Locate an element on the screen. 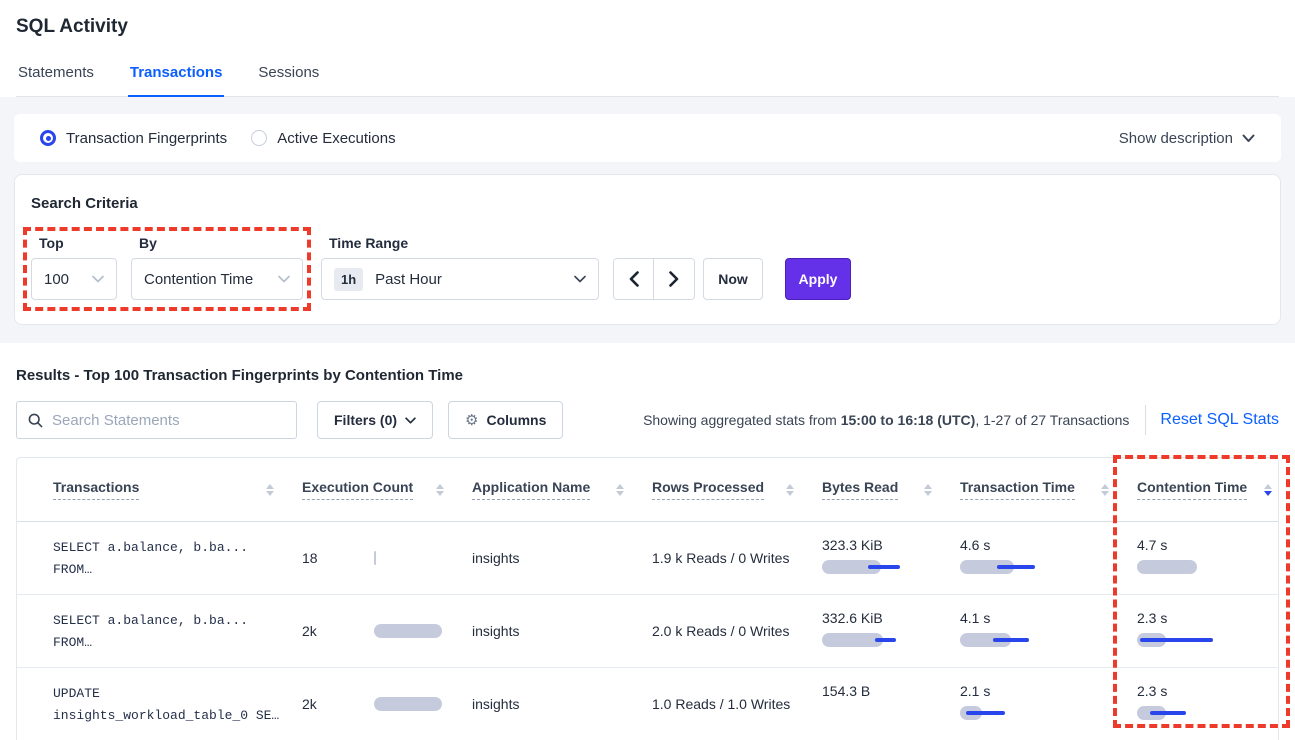 Image resolution: width=1295 pixels, height=740 pixels. radio-transaction-fingerprints: Transaction Fingerprints is located at coordinates (133, 138).